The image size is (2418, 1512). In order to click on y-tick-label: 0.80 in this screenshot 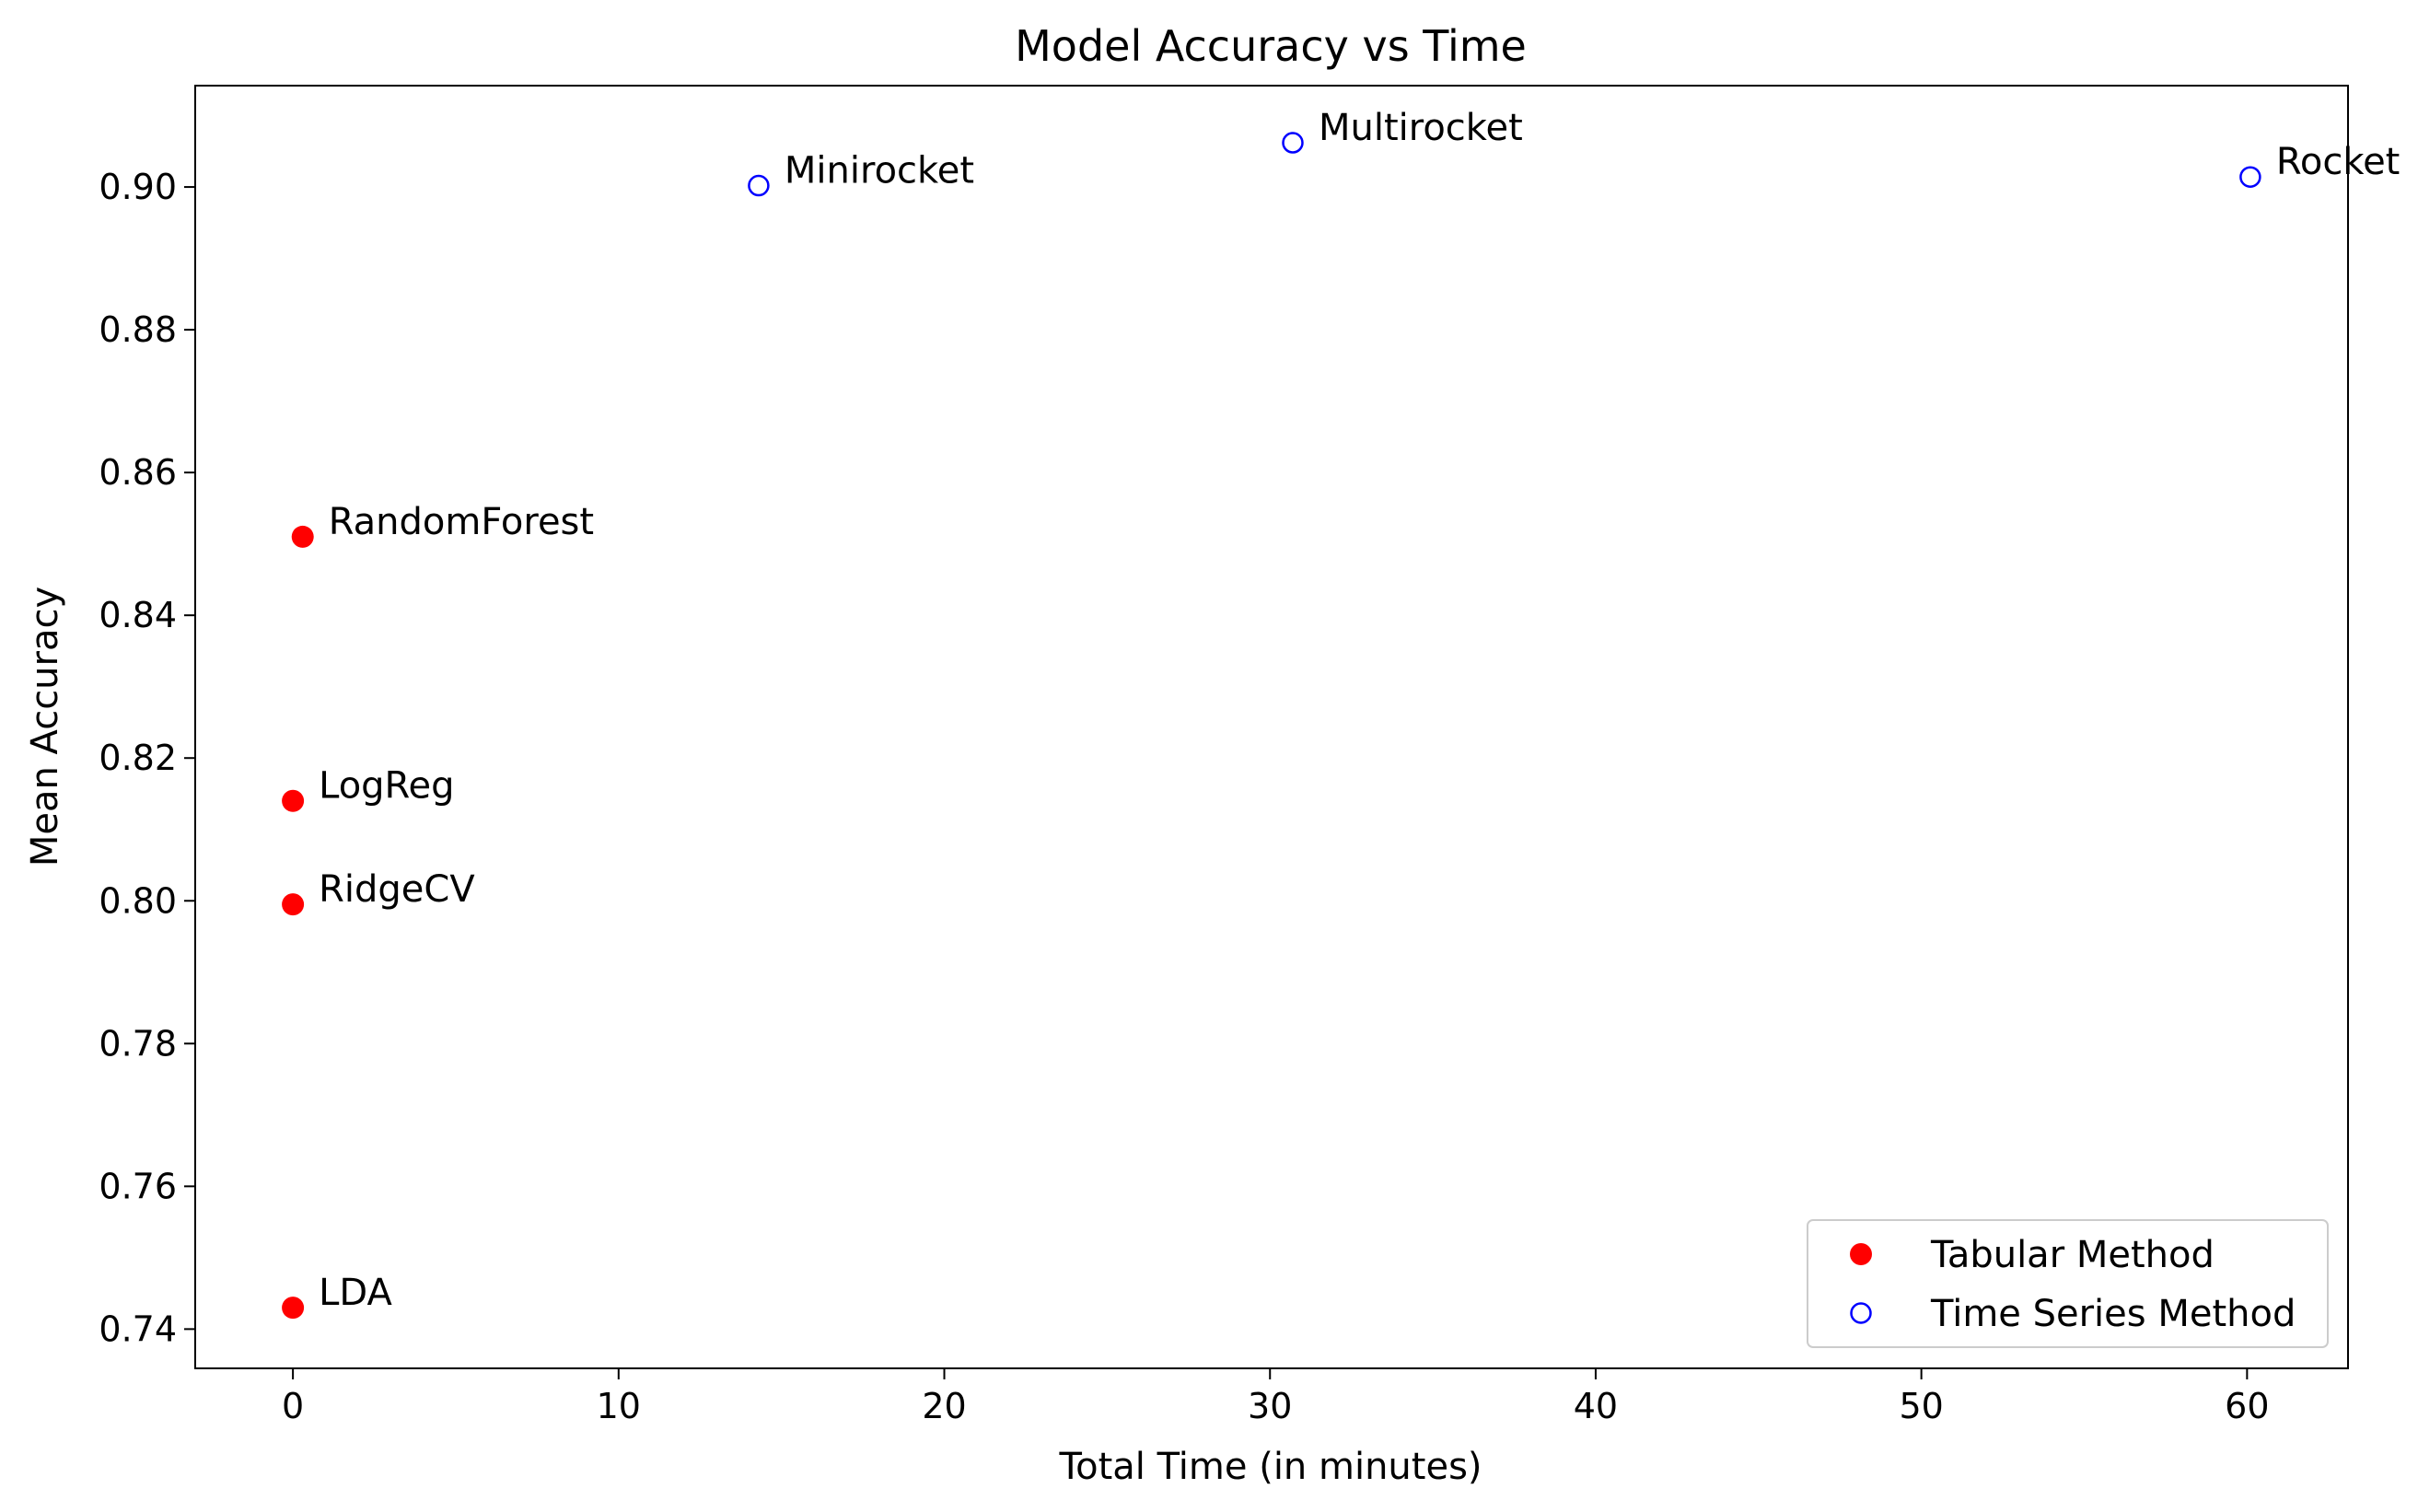, I will do `click(138, 901)`.